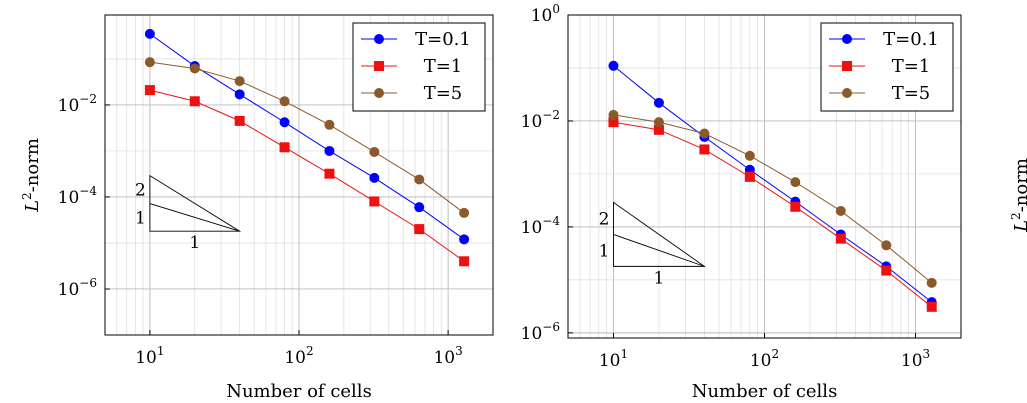 This screenshot has height=403, width=1027. Describe the element at coordinates (545, 14) in the screenshot. I see `y-tick-label: 10⁰` at that location.